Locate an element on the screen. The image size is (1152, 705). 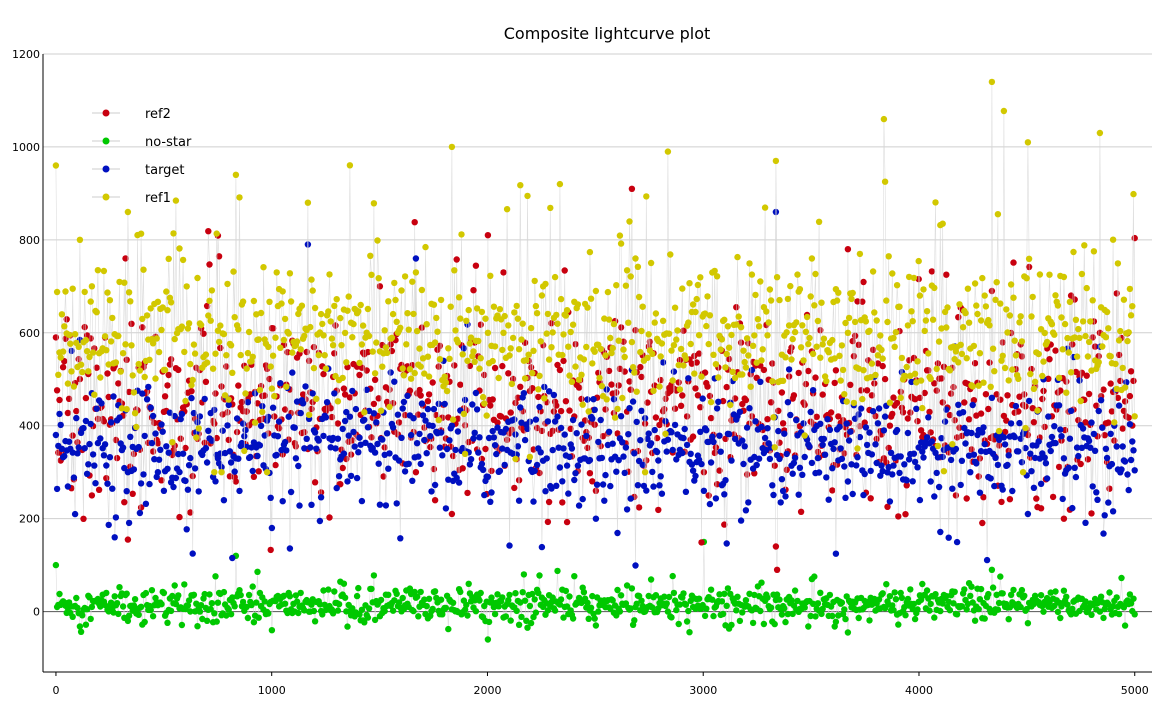
legend-item-ref1: ref1 is located at coordinates (131, 198).